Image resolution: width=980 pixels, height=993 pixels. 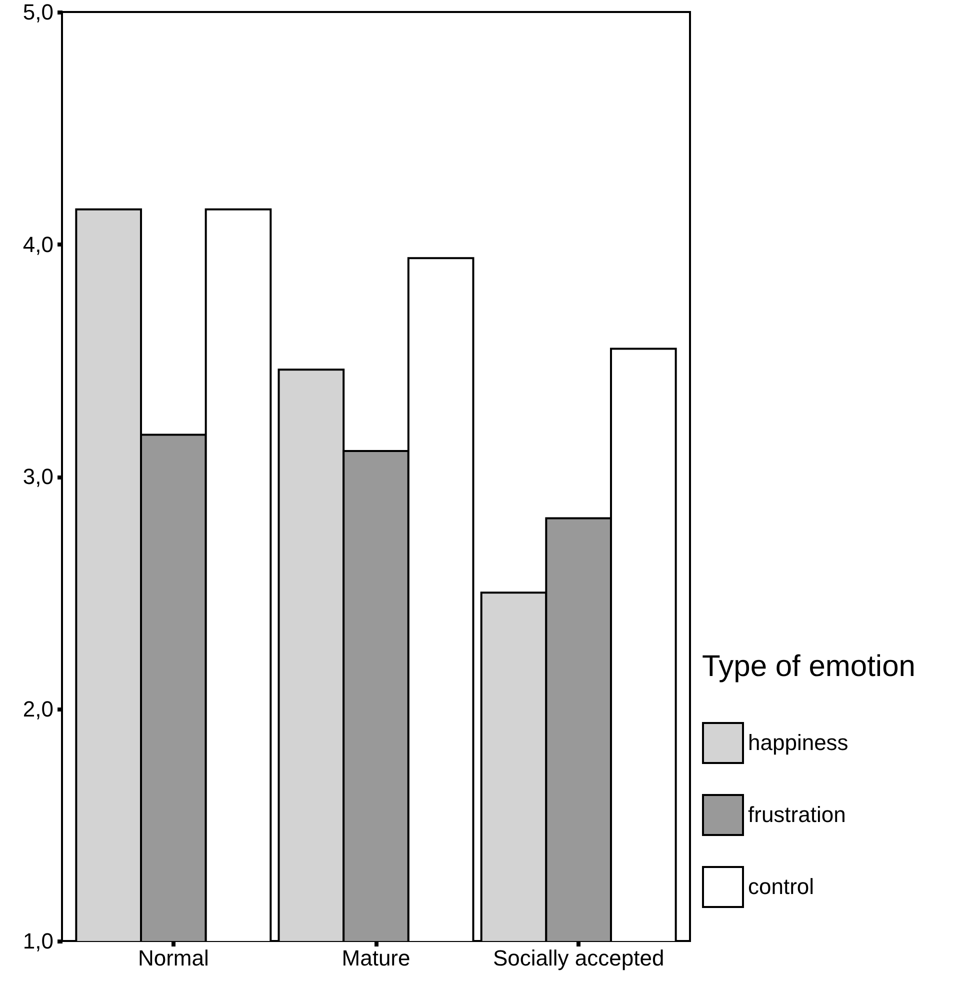 I want to click on legend-title: Type of emotion, so click(x=809, y=666).